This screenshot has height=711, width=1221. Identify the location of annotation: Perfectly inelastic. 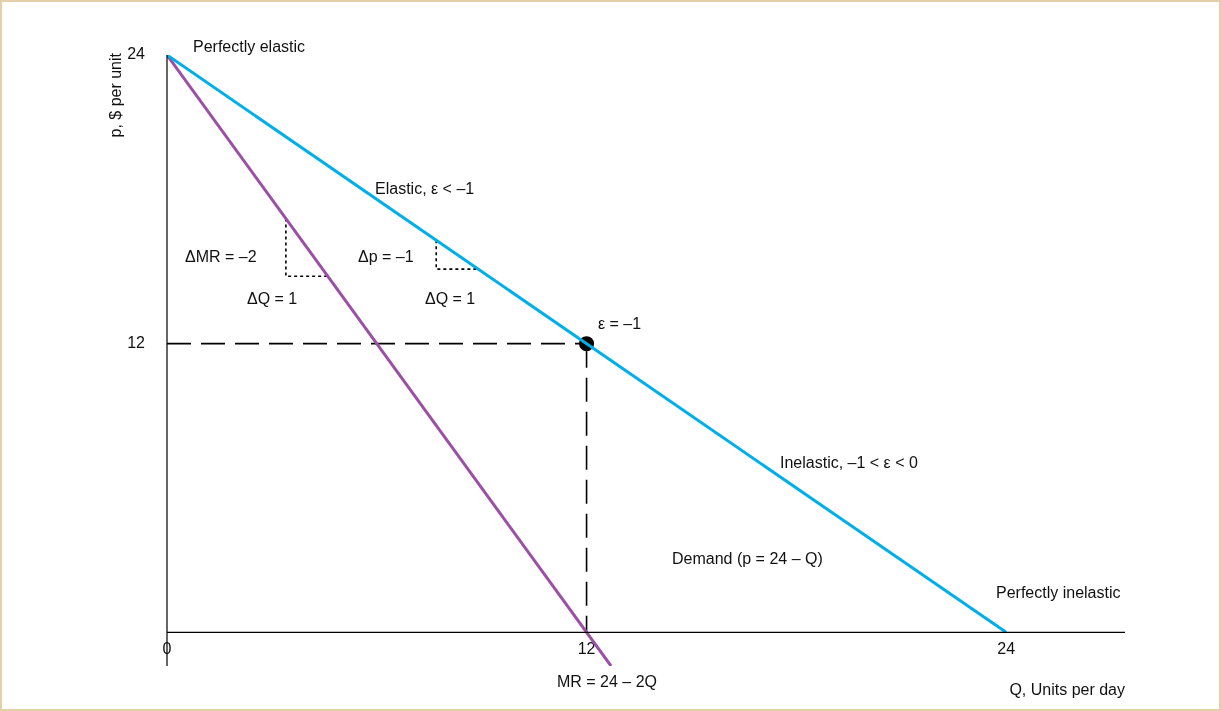
(1058, 593).